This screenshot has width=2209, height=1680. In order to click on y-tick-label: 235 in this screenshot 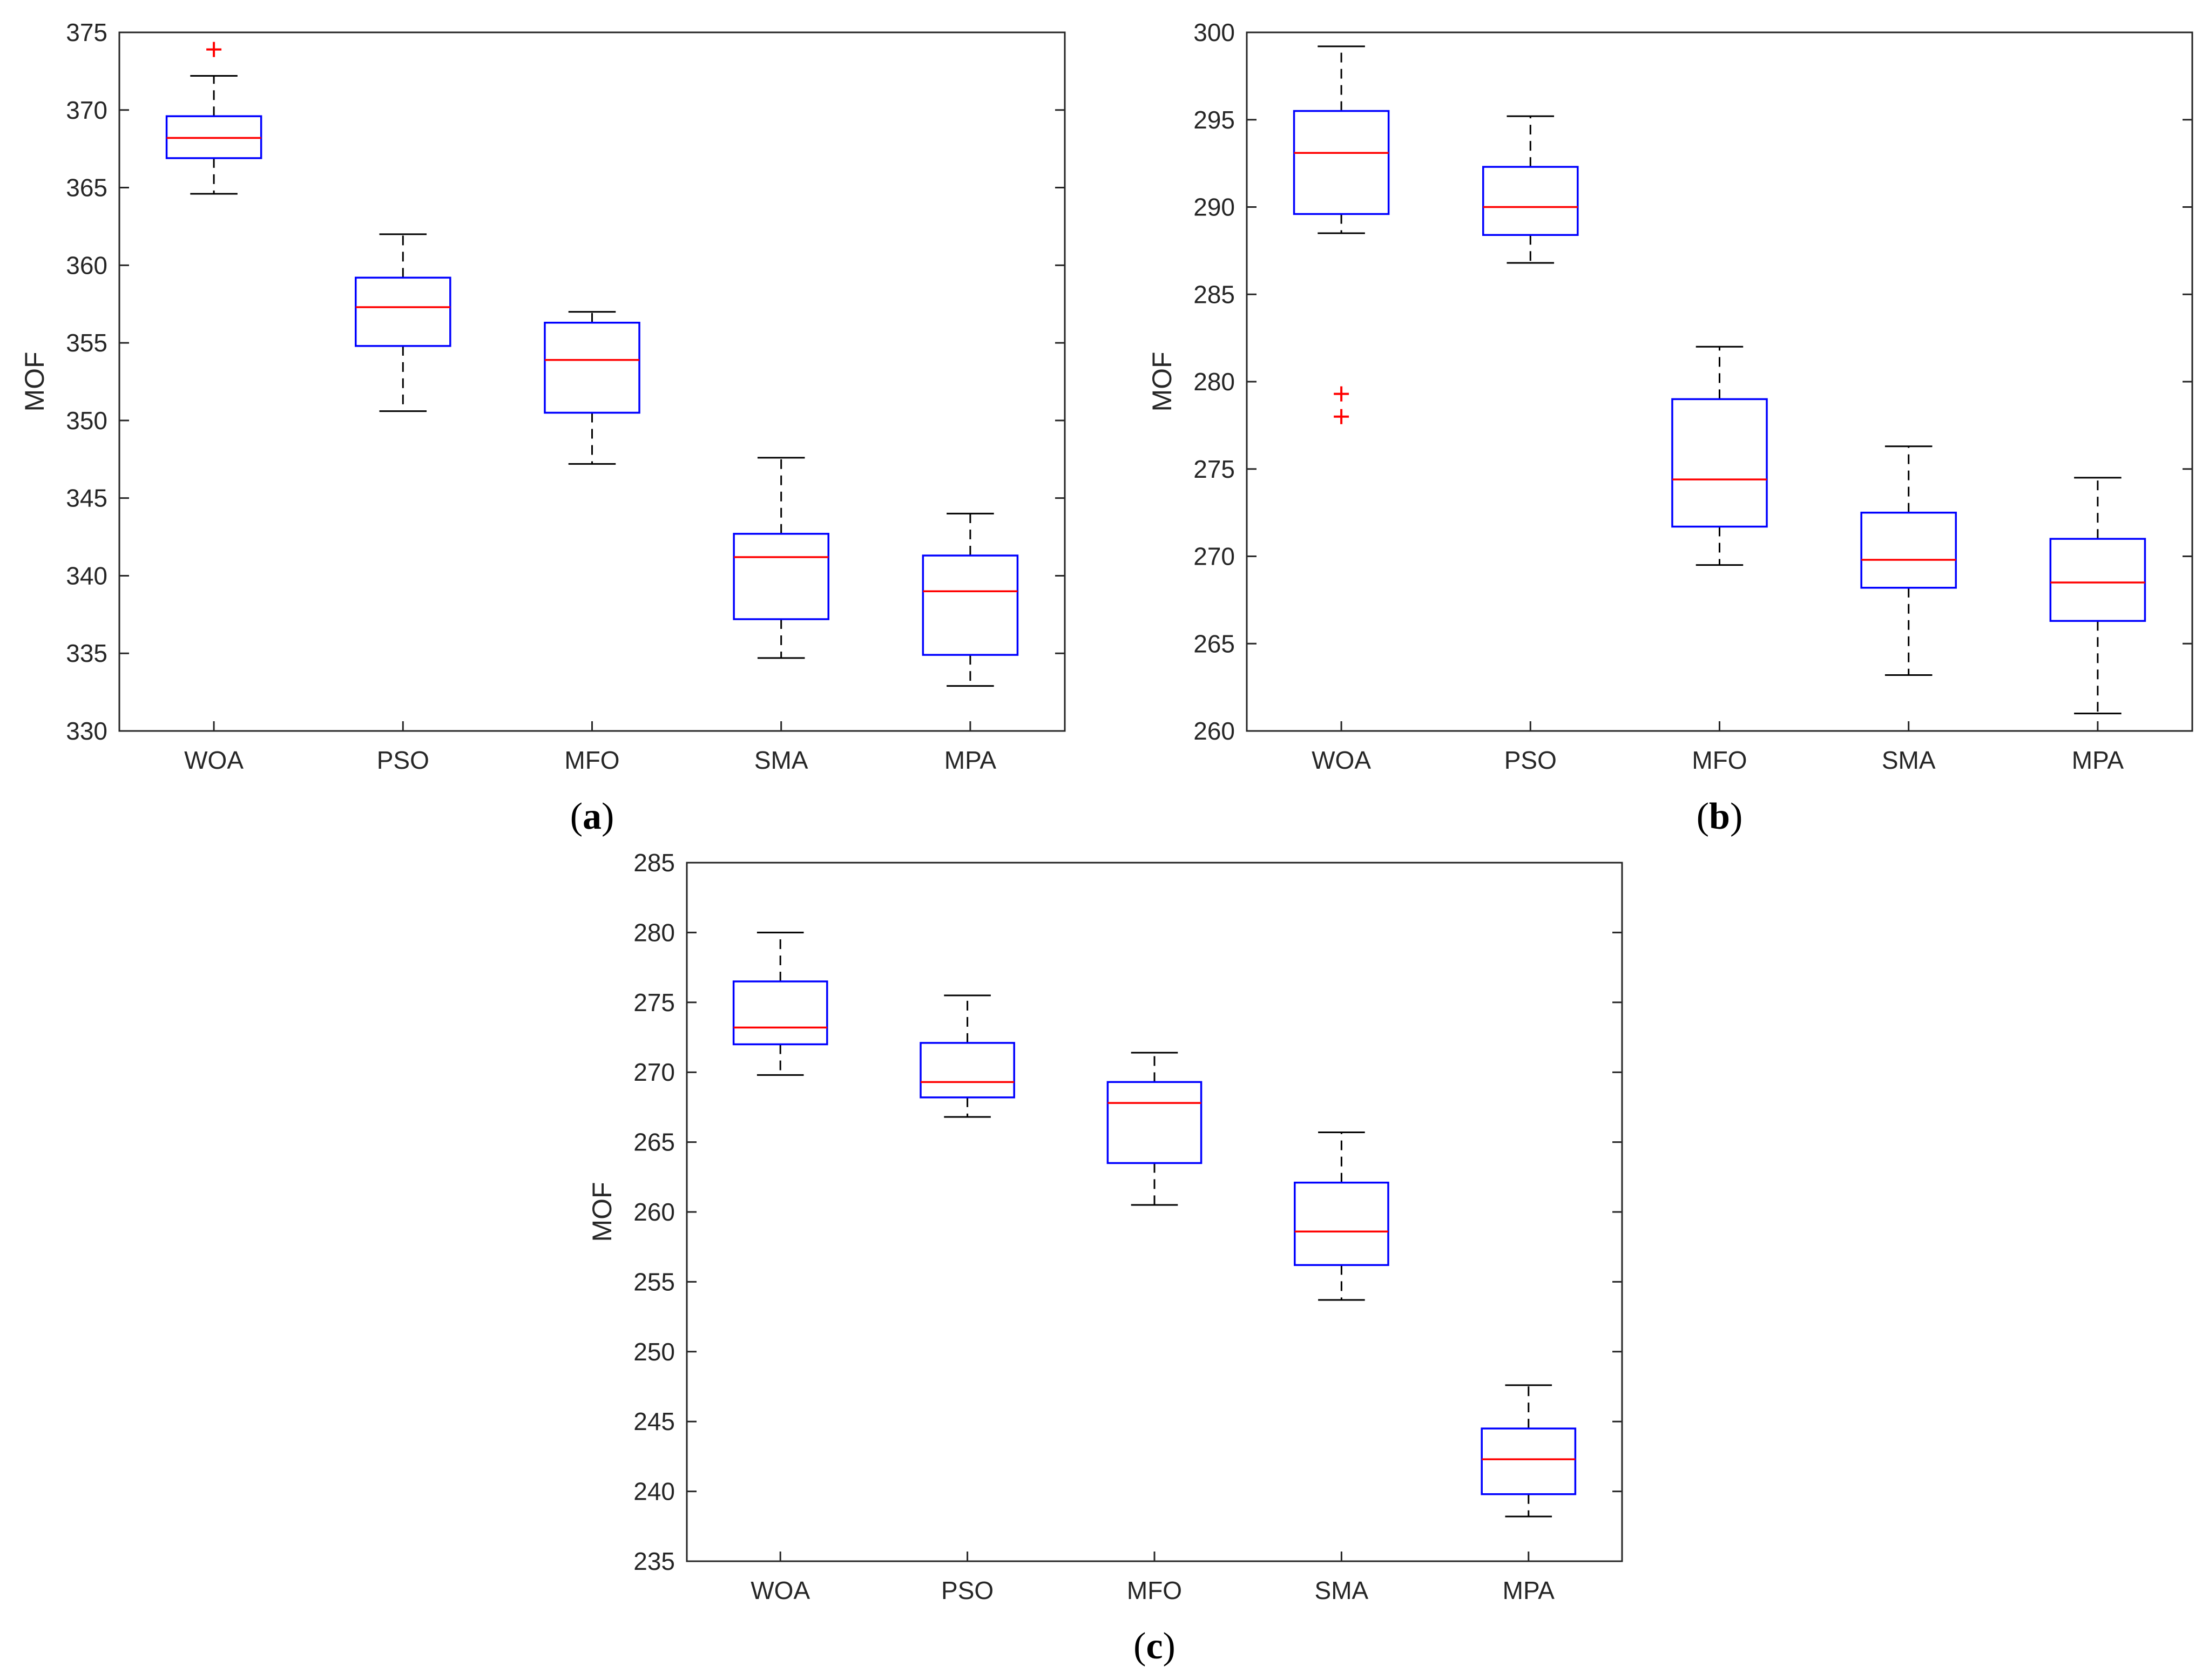, I will do `click(654, 1561)`.